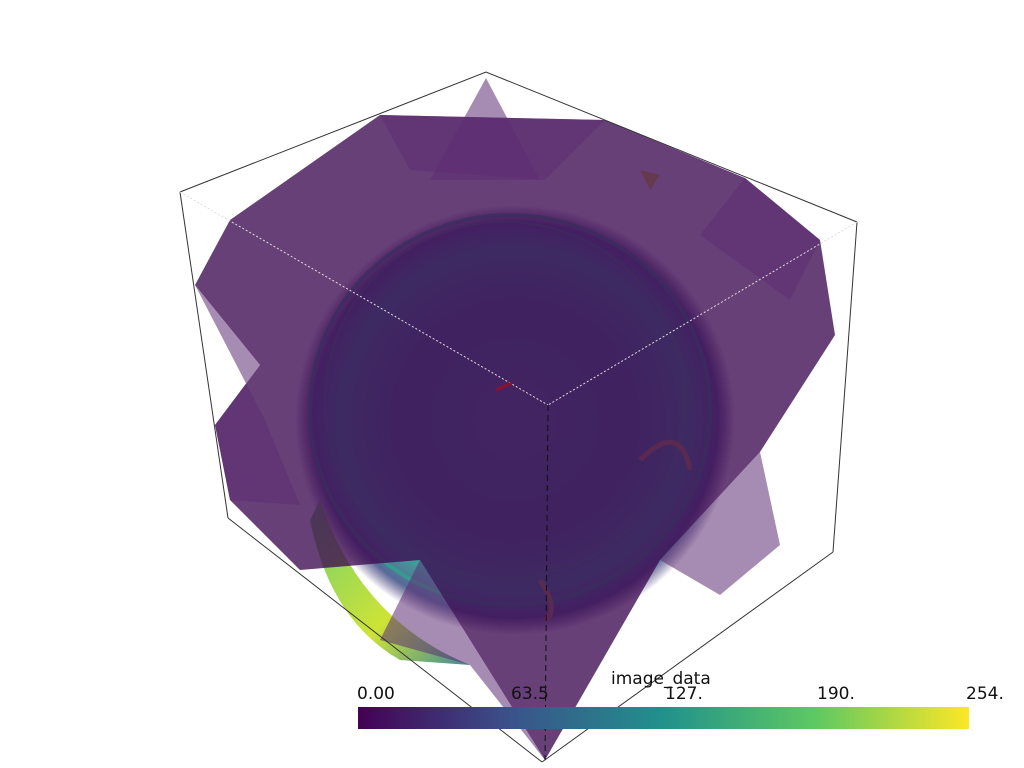 This screenshot has height=768, width=1024. I want to click on colorbar-tick-4: 254., so click(985, 694).